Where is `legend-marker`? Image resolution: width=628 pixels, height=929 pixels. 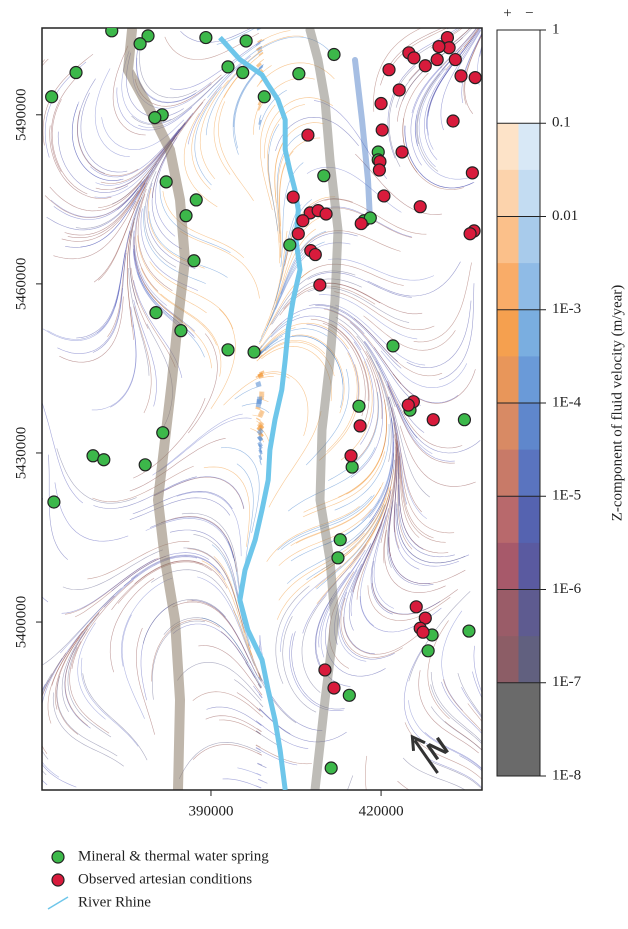
legend-marker is located at coordinates (58, 857).